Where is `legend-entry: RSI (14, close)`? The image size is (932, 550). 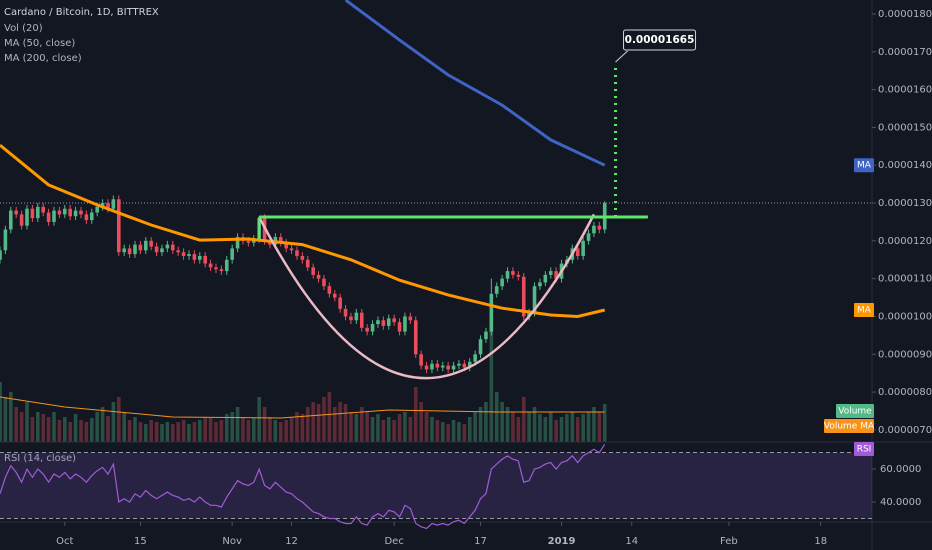 legend-entry: RSI (14, close) is located at coordinates (40, 458).